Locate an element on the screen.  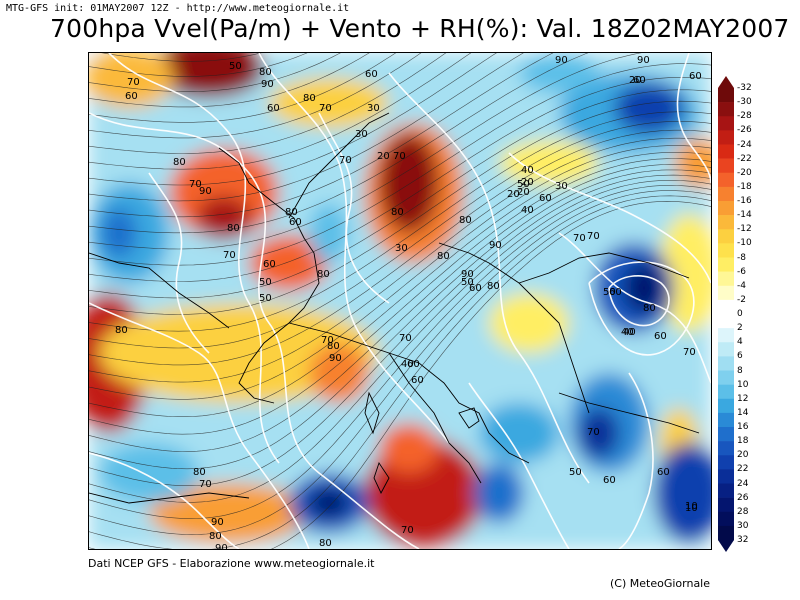
colorbar-tick-label: -16 is located at coordinates (744, 201).